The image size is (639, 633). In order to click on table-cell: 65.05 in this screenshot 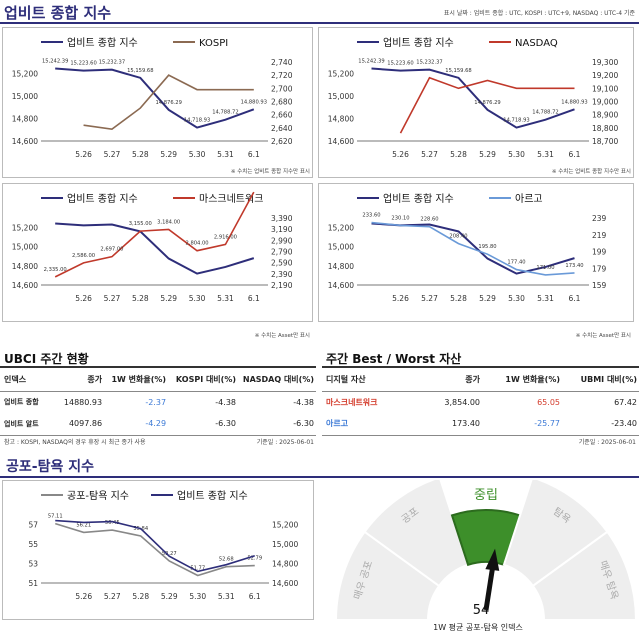, I will do `click(548, 402)`.